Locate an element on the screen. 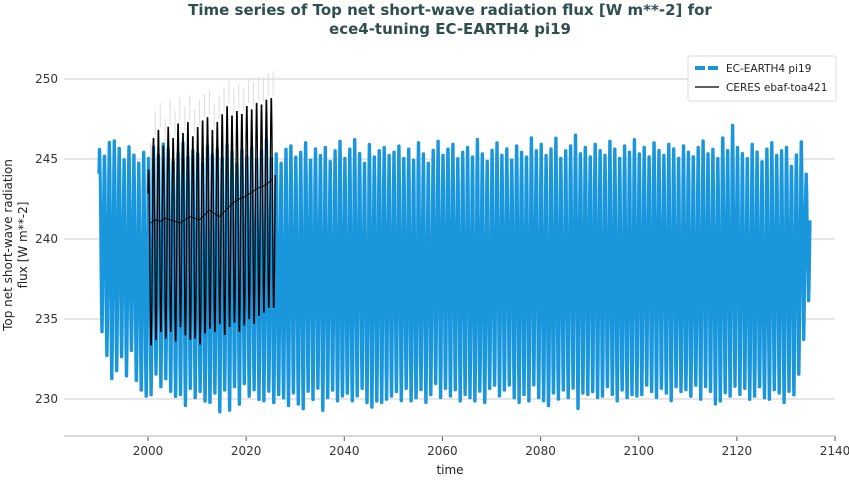 The image size is (849, 481). x-tick-label: 2000 is located at coordinates (148, 451).